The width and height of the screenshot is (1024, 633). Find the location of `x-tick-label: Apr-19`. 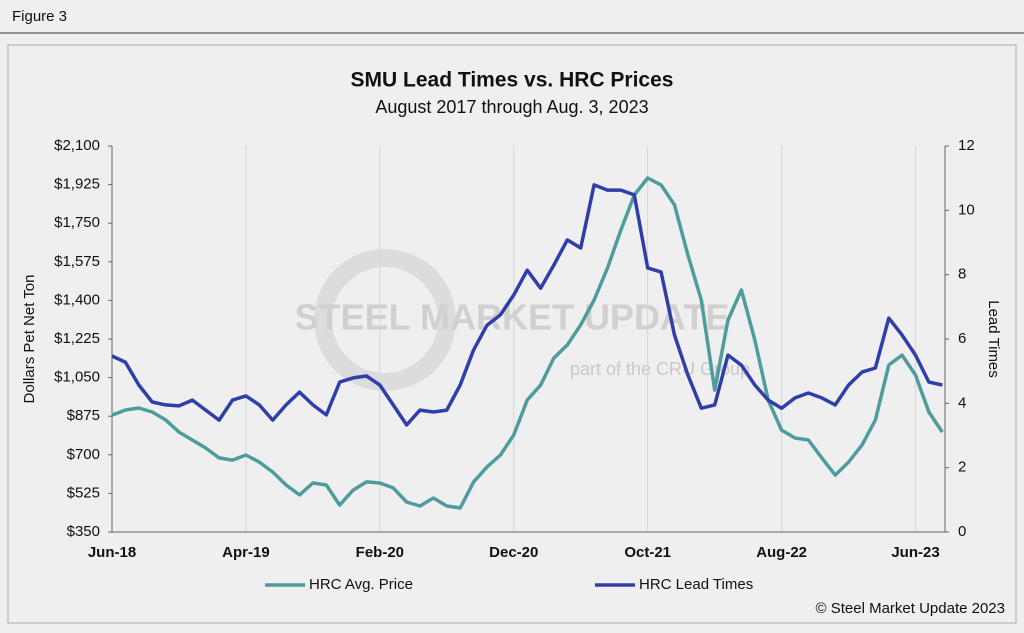

x-tick-label: Apr-19 is located at coordinates (246, 552).